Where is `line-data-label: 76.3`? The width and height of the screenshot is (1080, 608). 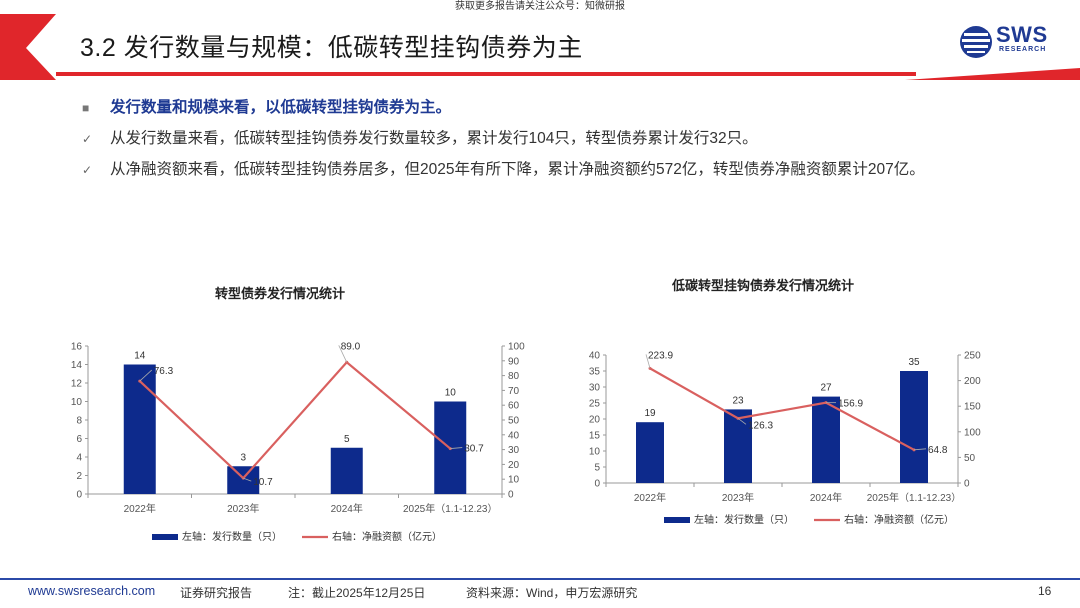
line-data-label: 76.3 is located at coordinates (164, 371).